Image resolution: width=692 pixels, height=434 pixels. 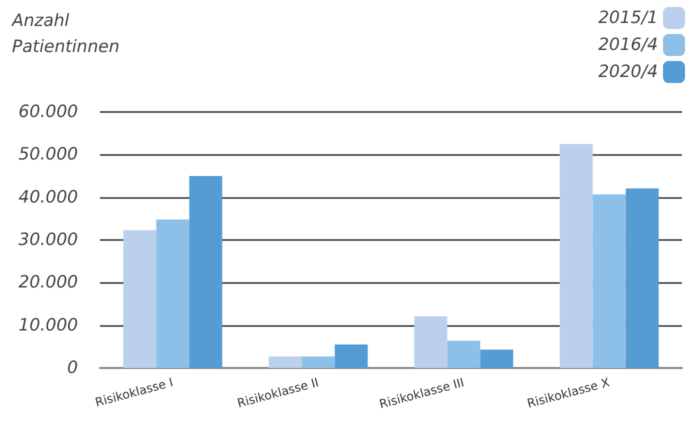 What do you see at coordinates (48, 282) in the screenshot?
I see `y-tick-label: 20.000` at bounding box center [48, 282].